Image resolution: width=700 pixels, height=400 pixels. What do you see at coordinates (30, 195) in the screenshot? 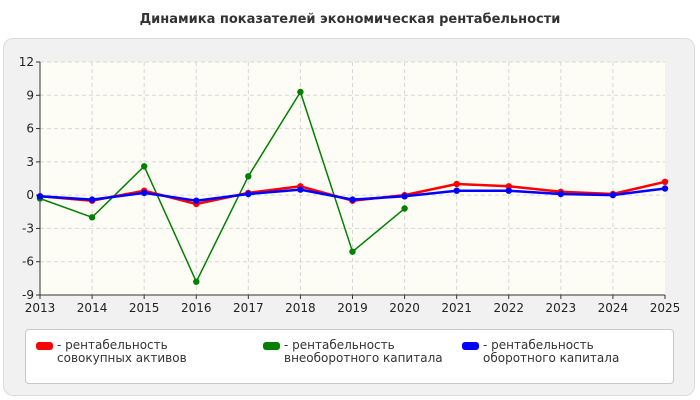
I see `y-tick-label: 0` at bounding box center [30, 195].